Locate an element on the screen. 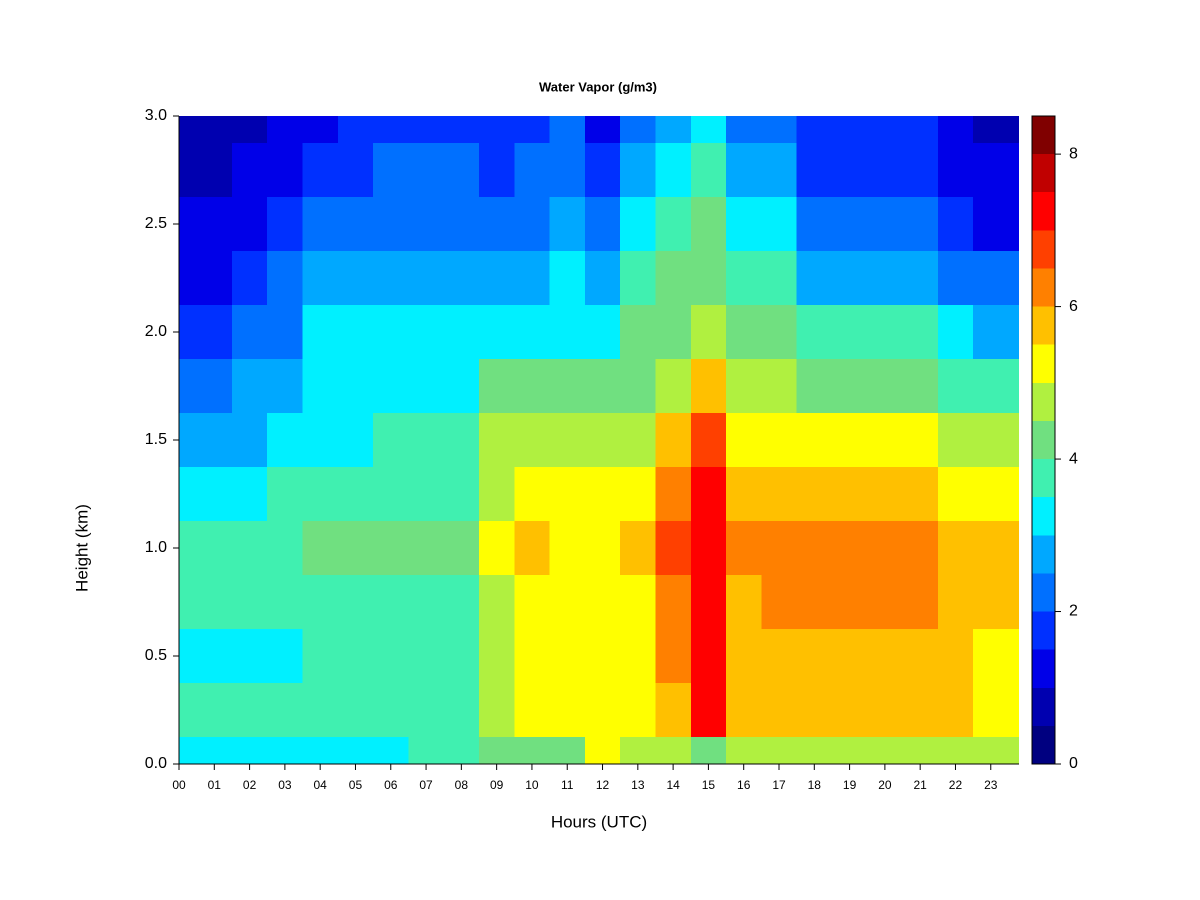 The width and height of the screenshot is (1200, 900). x-tick-label: 08 is located at coordinates (462, 785).